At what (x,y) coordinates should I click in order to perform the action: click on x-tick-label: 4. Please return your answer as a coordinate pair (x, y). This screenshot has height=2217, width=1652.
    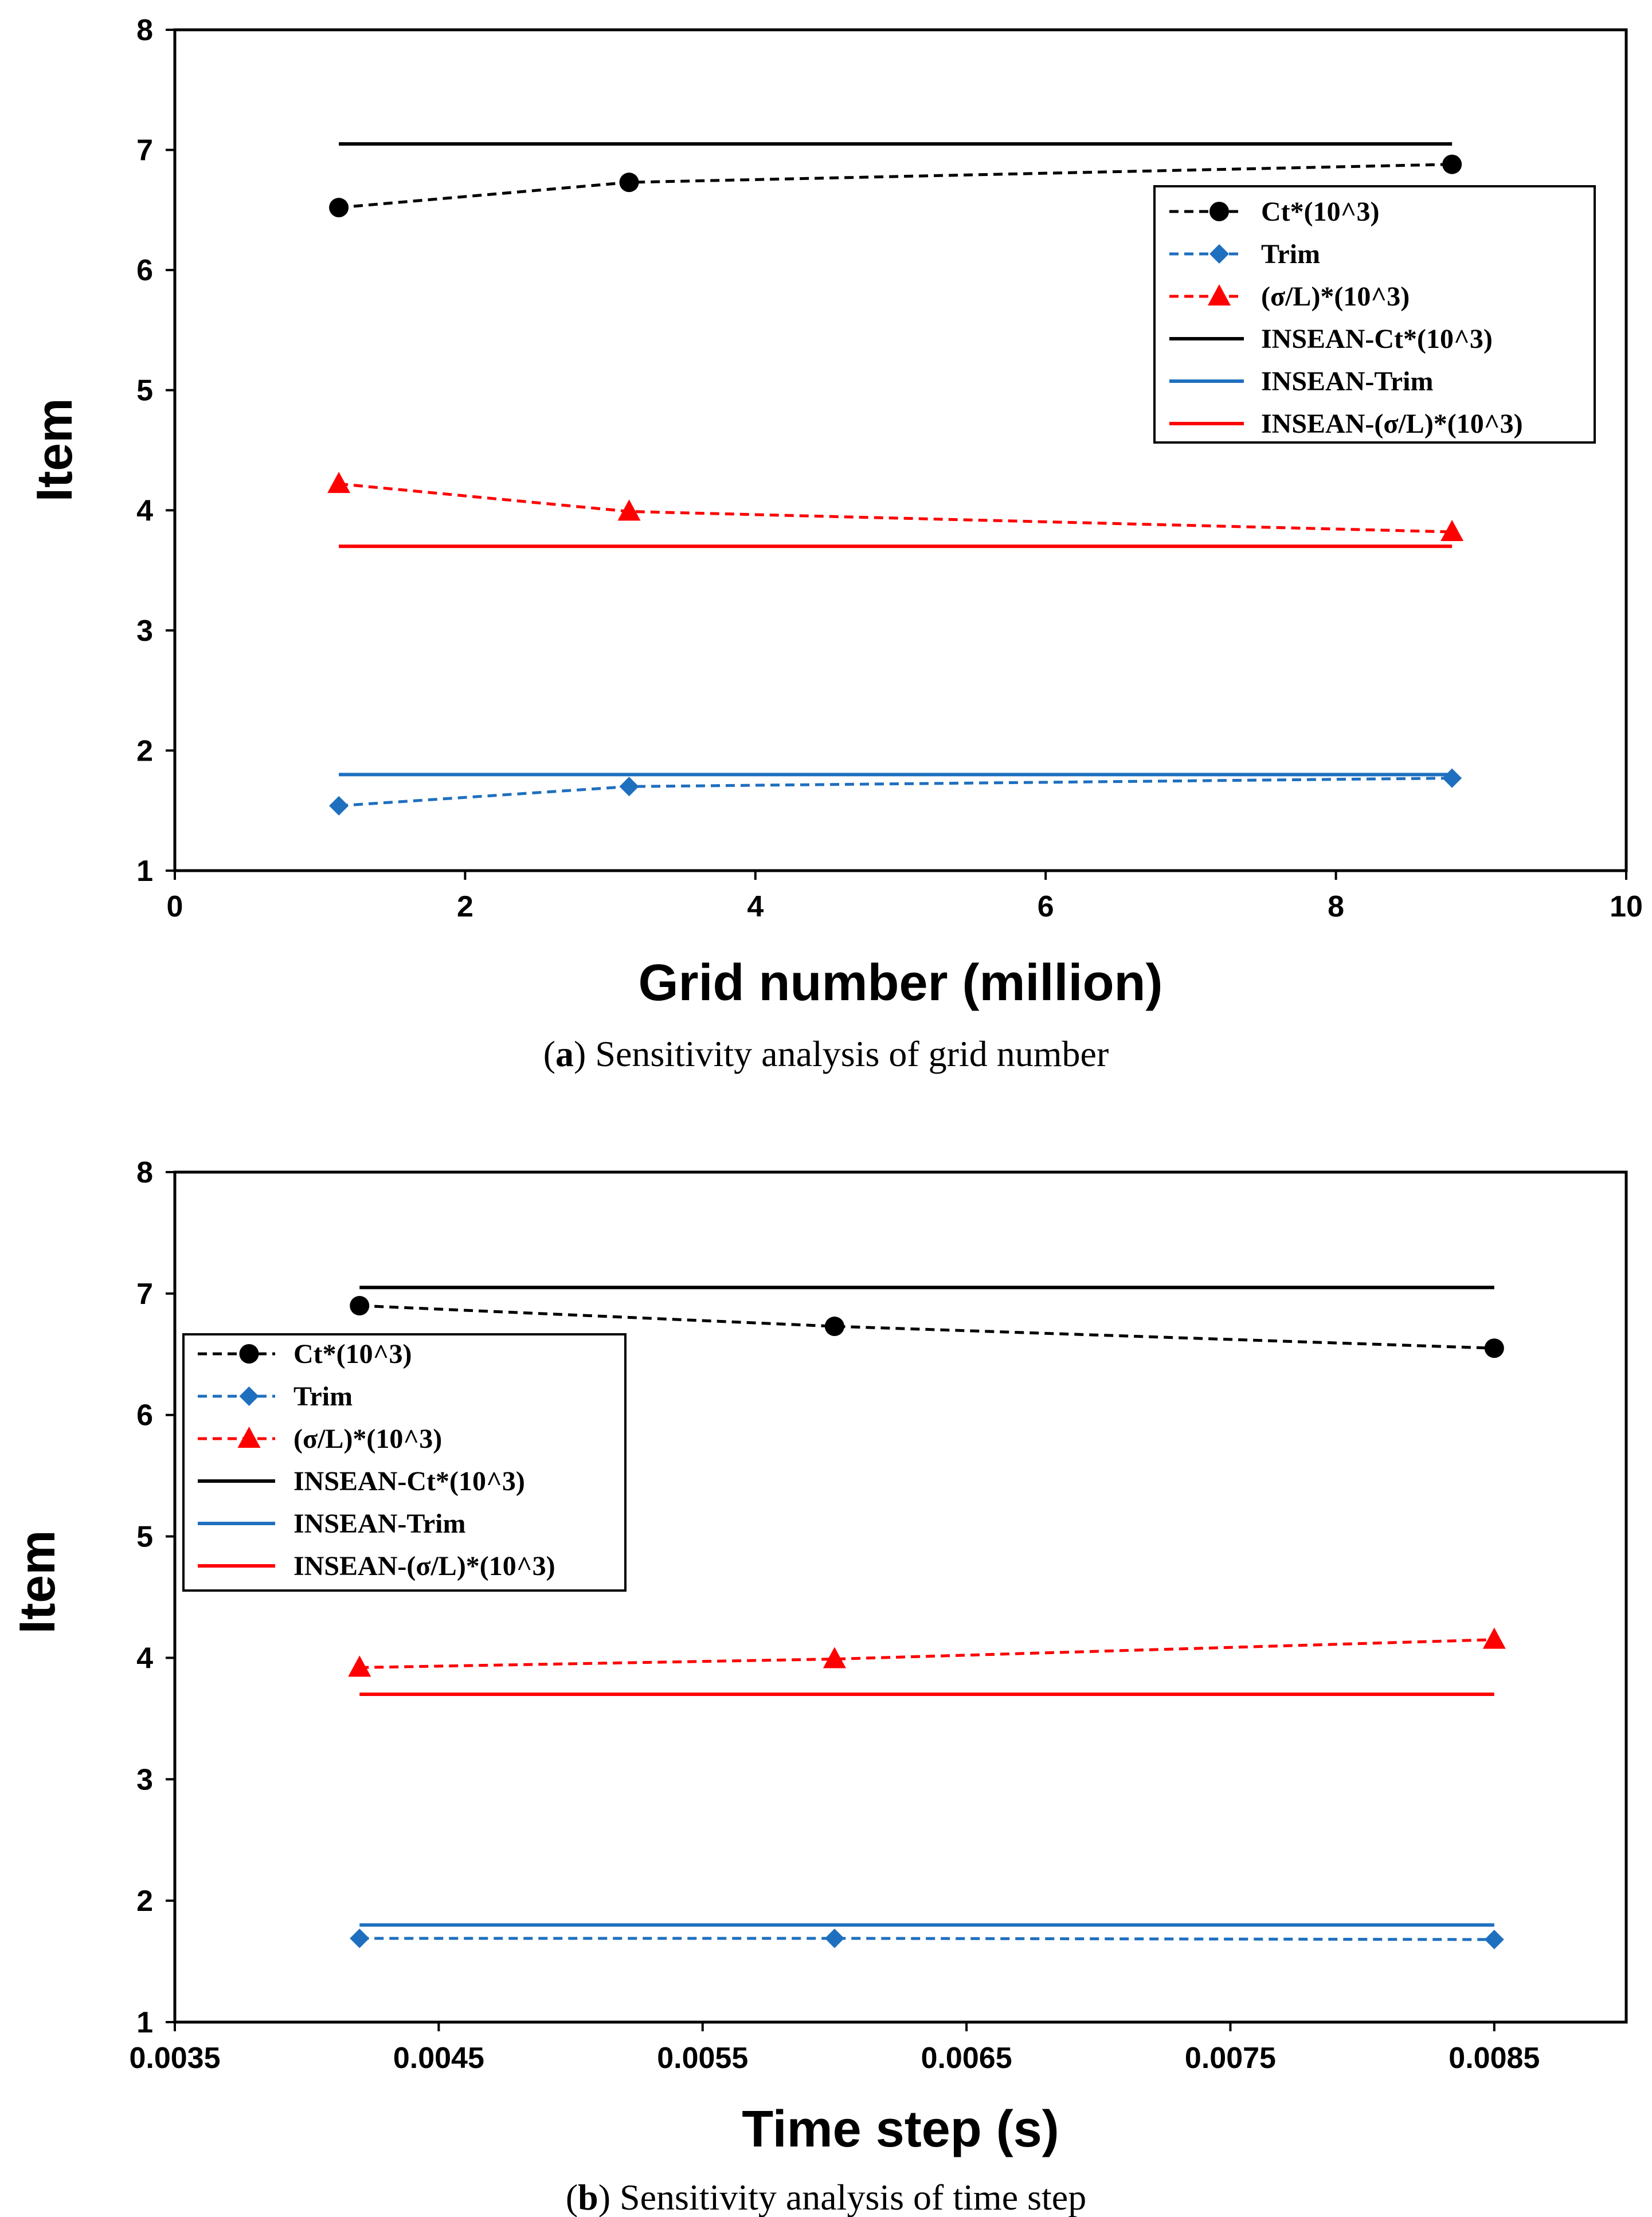
    Looking at the image, I should click on (755, 906).